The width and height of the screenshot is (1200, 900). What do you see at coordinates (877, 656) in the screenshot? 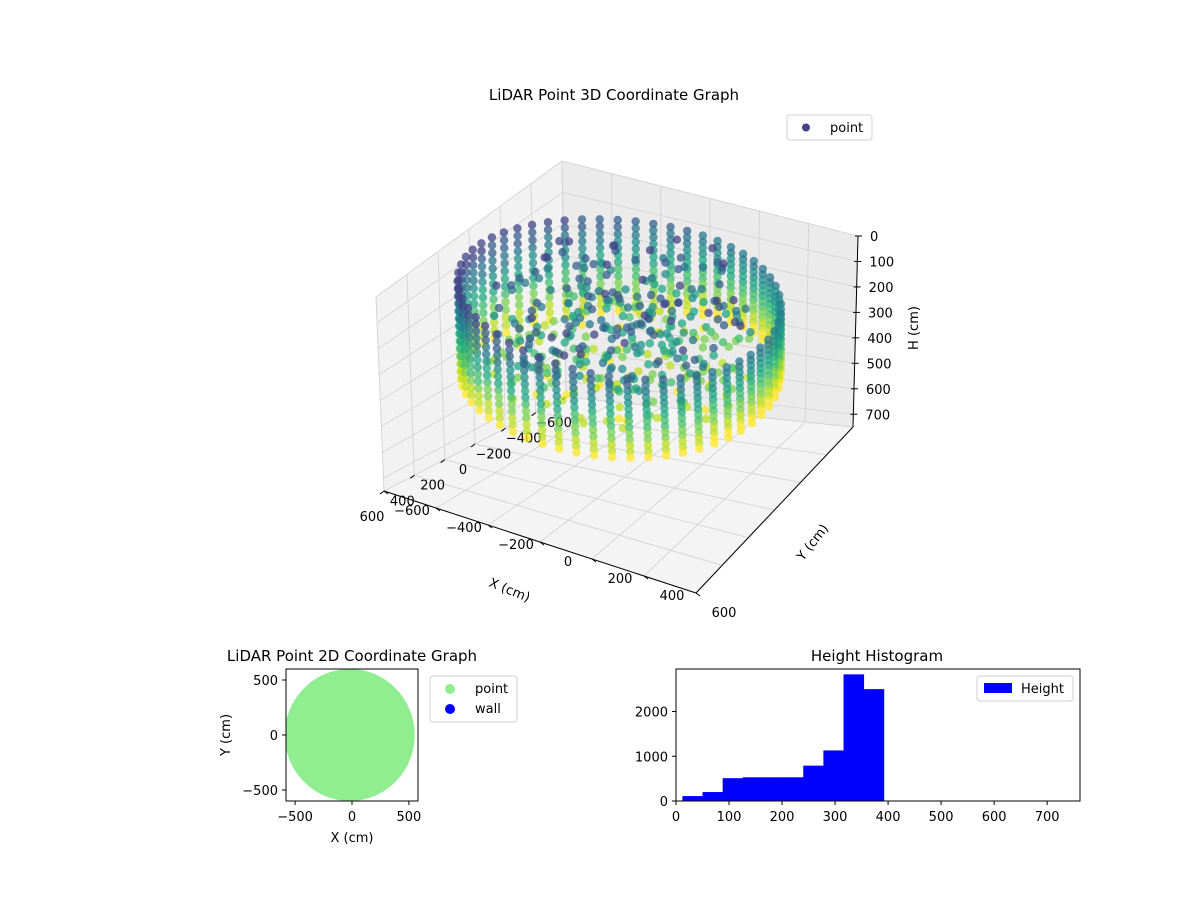
I see `histogram-title: Height Histogram` at bounding box center [877, 656].